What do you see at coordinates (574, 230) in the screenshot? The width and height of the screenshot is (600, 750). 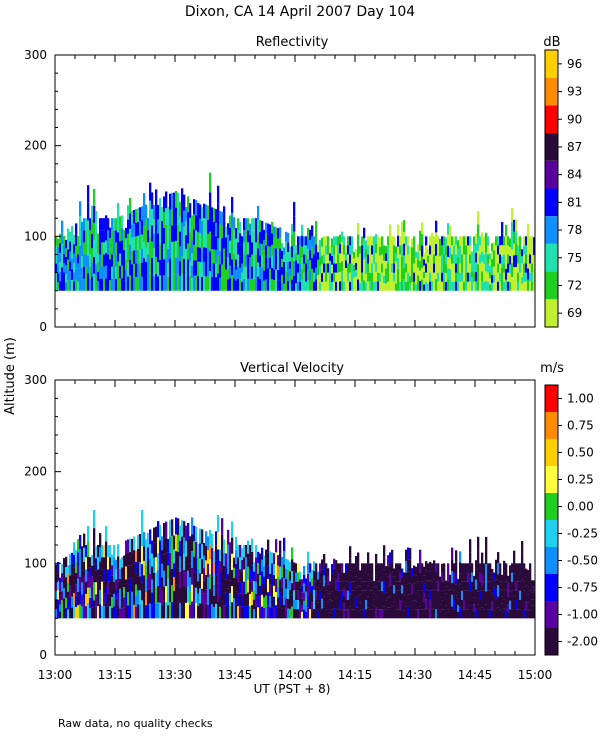 I see `reflectivity-colorbar-tick-label: 78` at bounding box center [574, 230].